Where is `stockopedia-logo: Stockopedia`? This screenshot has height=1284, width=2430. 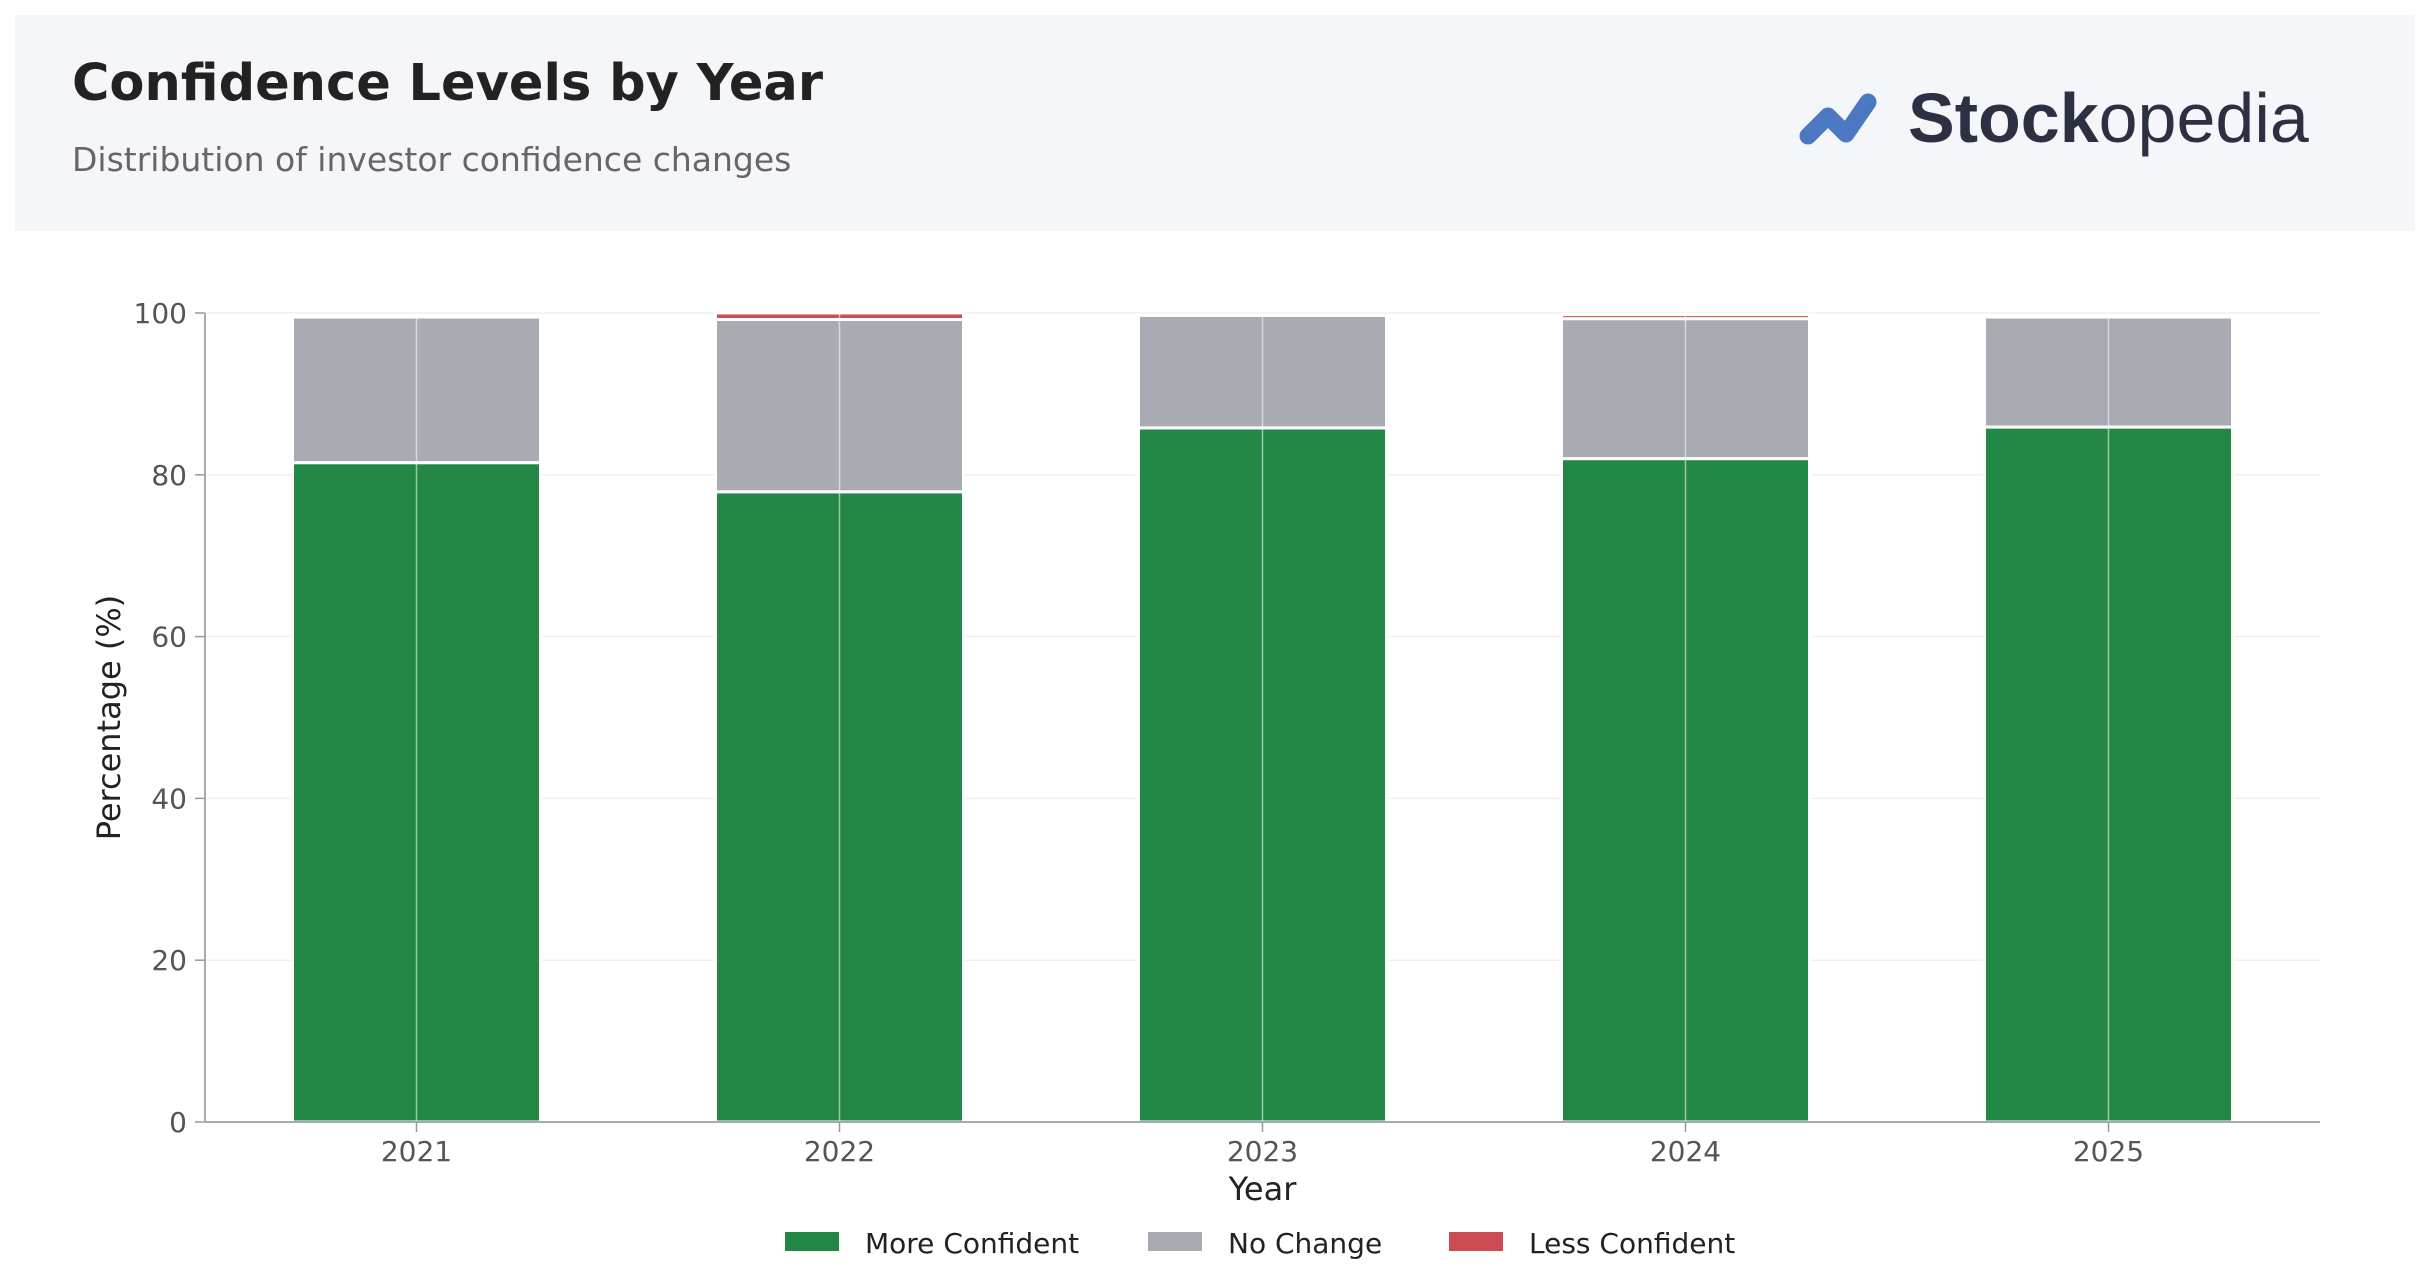 stockopedia-logo: Stockopedia is located at coordinates (2054, 118).